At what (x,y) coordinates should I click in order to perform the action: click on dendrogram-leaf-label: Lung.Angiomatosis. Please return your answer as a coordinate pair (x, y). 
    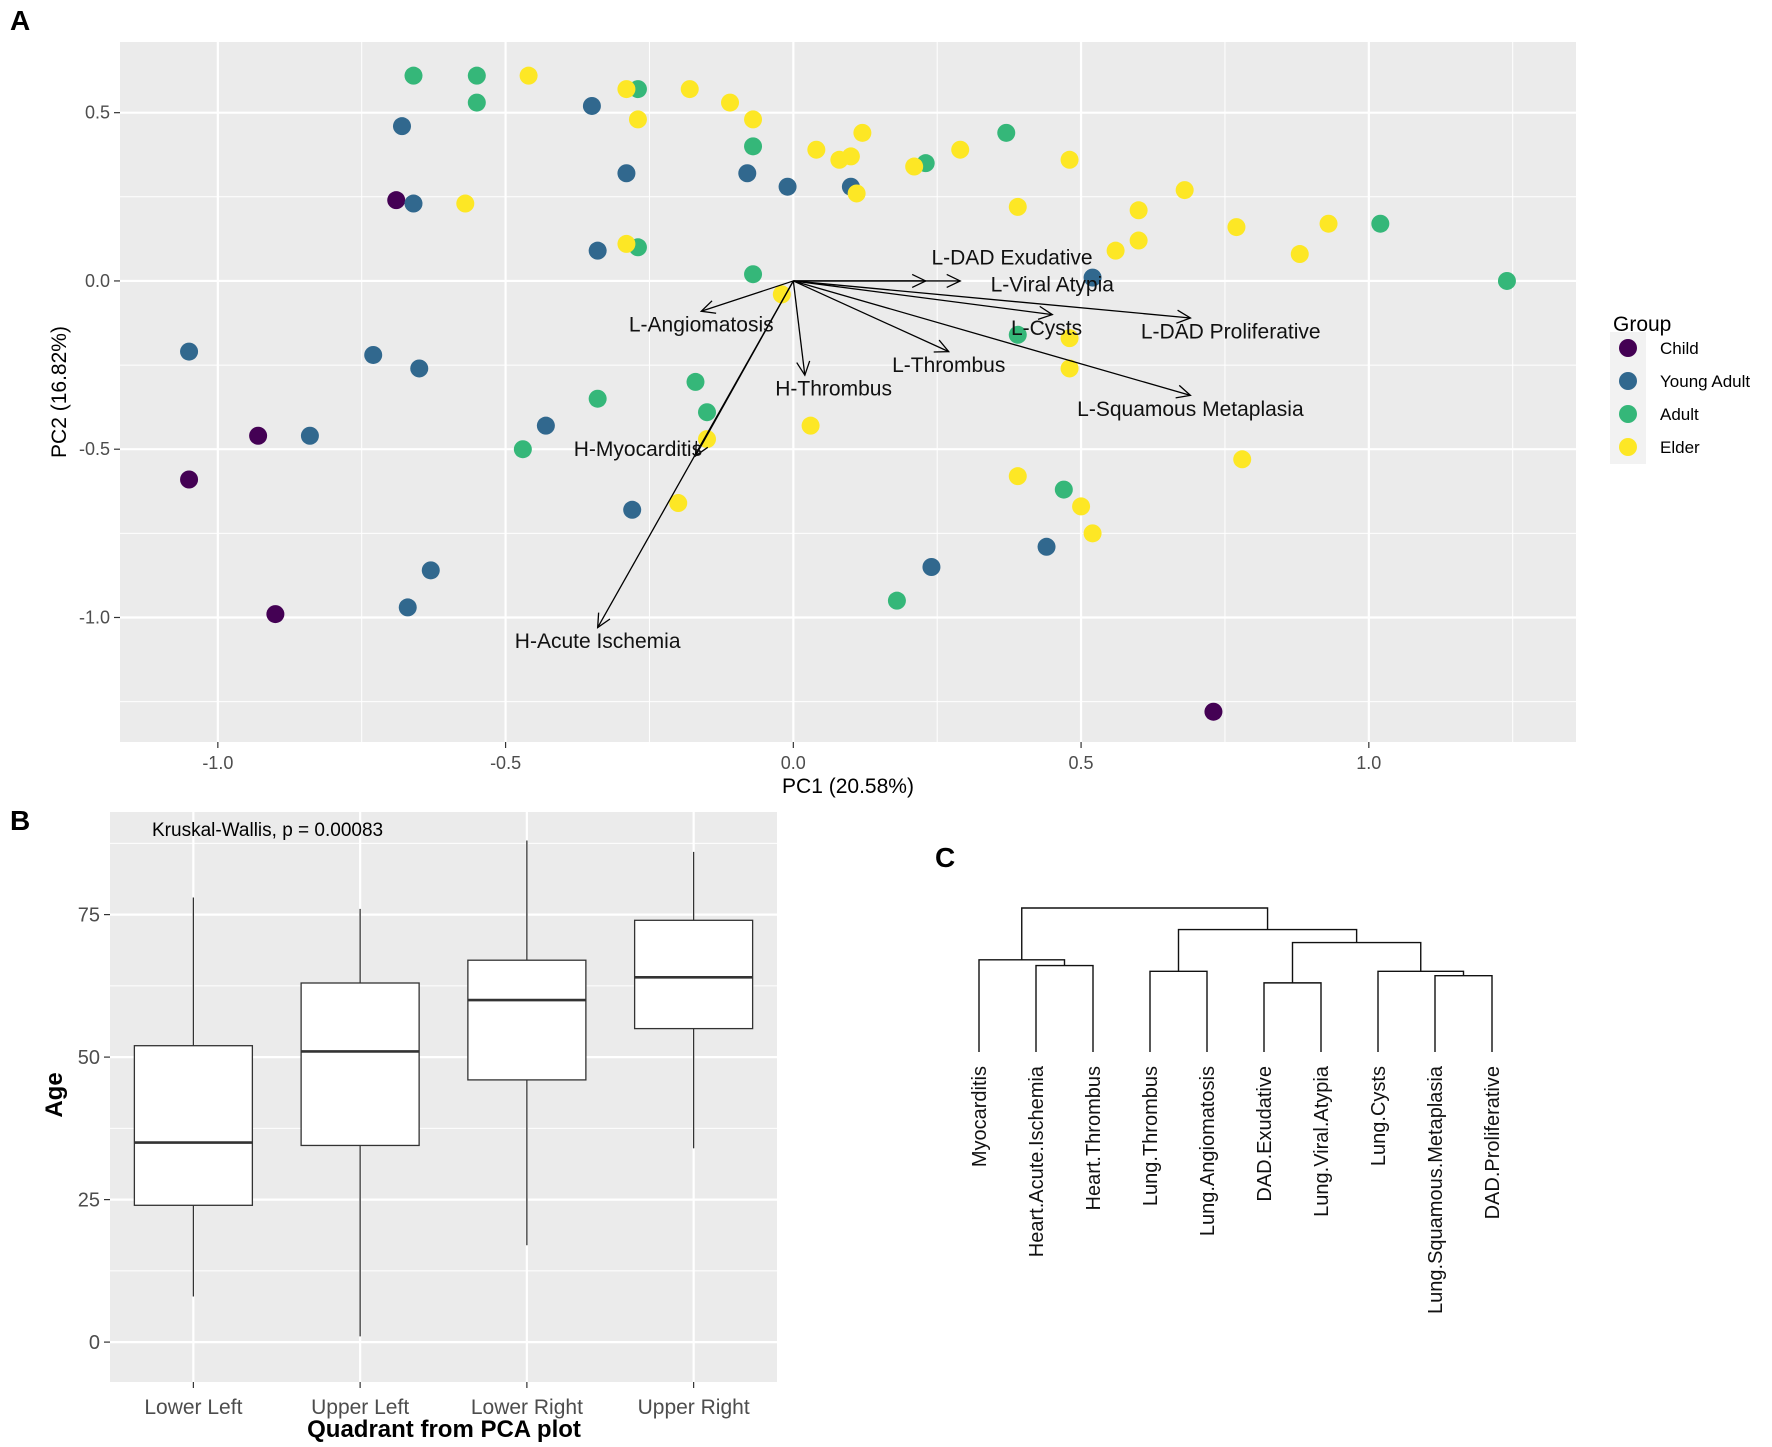
    Looking at the image, I should click on (1208, 1151).